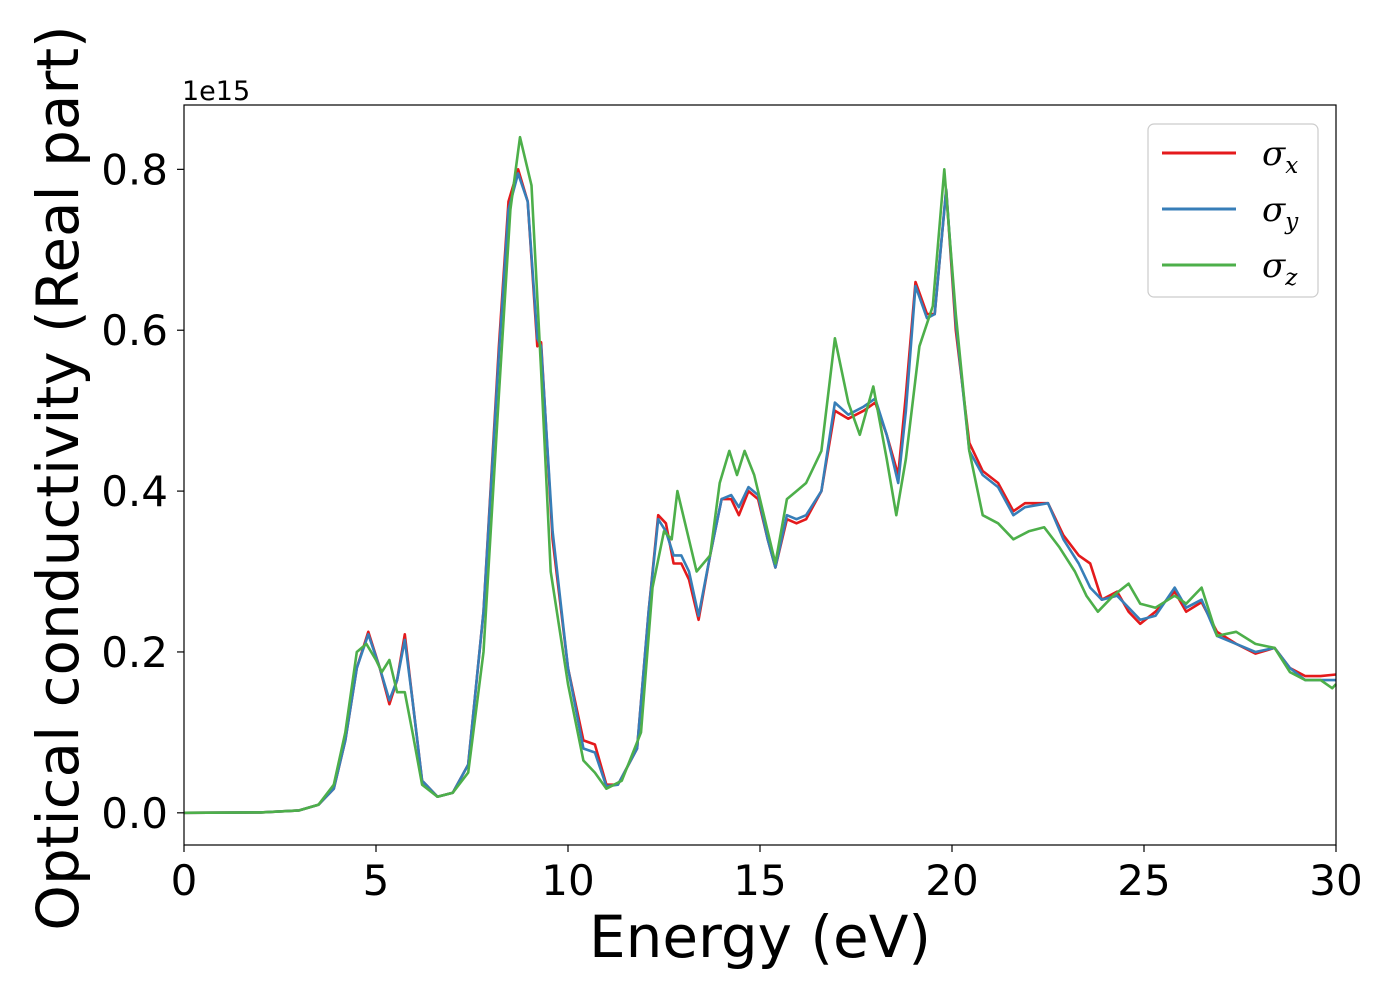 The height and width of the screenshot is (1000, 1400). I want to click on y-tick-label: 0.6, so click(134, 330).